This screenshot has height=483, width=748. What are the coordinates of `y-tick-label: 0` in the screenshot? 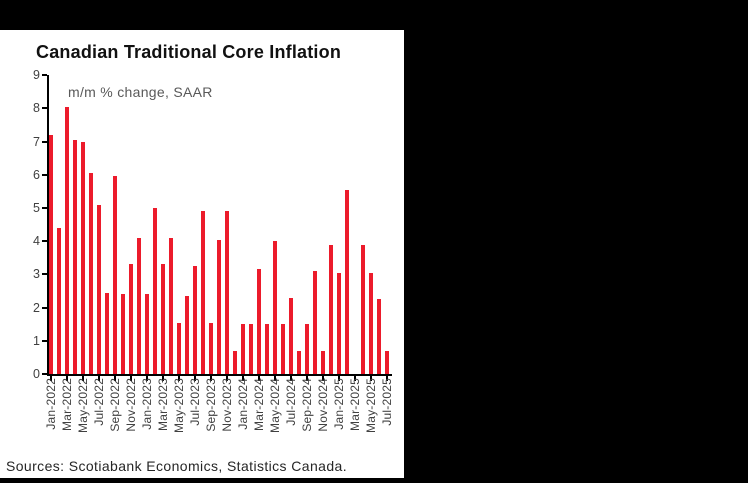 It's located at (36, 374).